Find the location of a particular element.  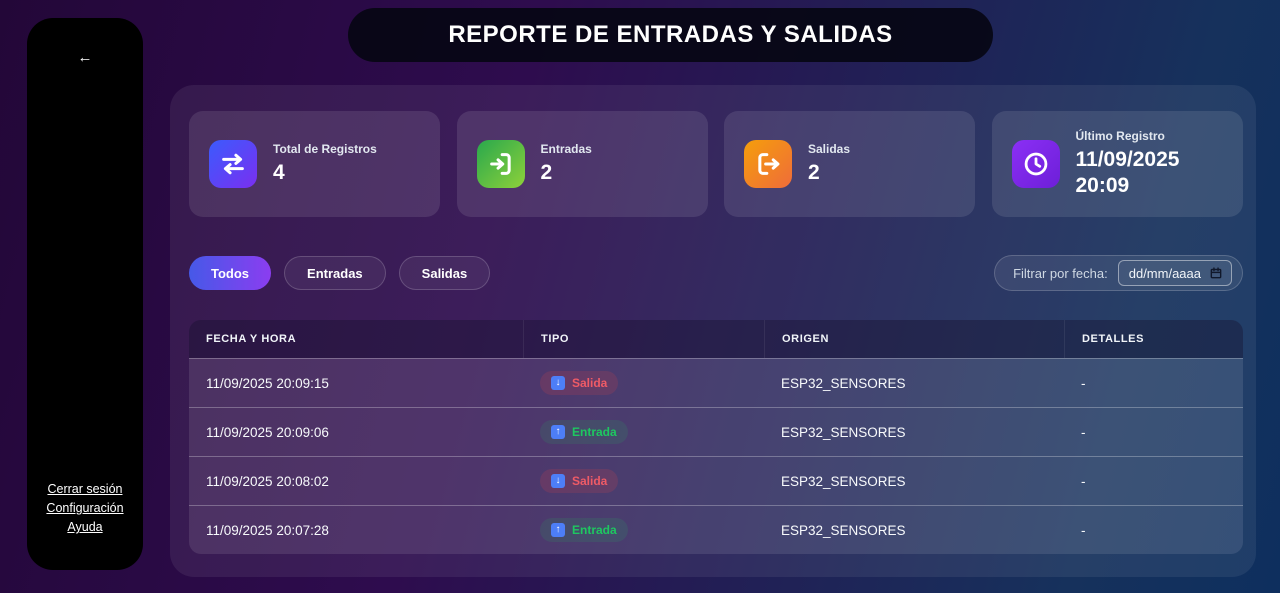

stat-label: Salidas is located at coordinates (829, 148).